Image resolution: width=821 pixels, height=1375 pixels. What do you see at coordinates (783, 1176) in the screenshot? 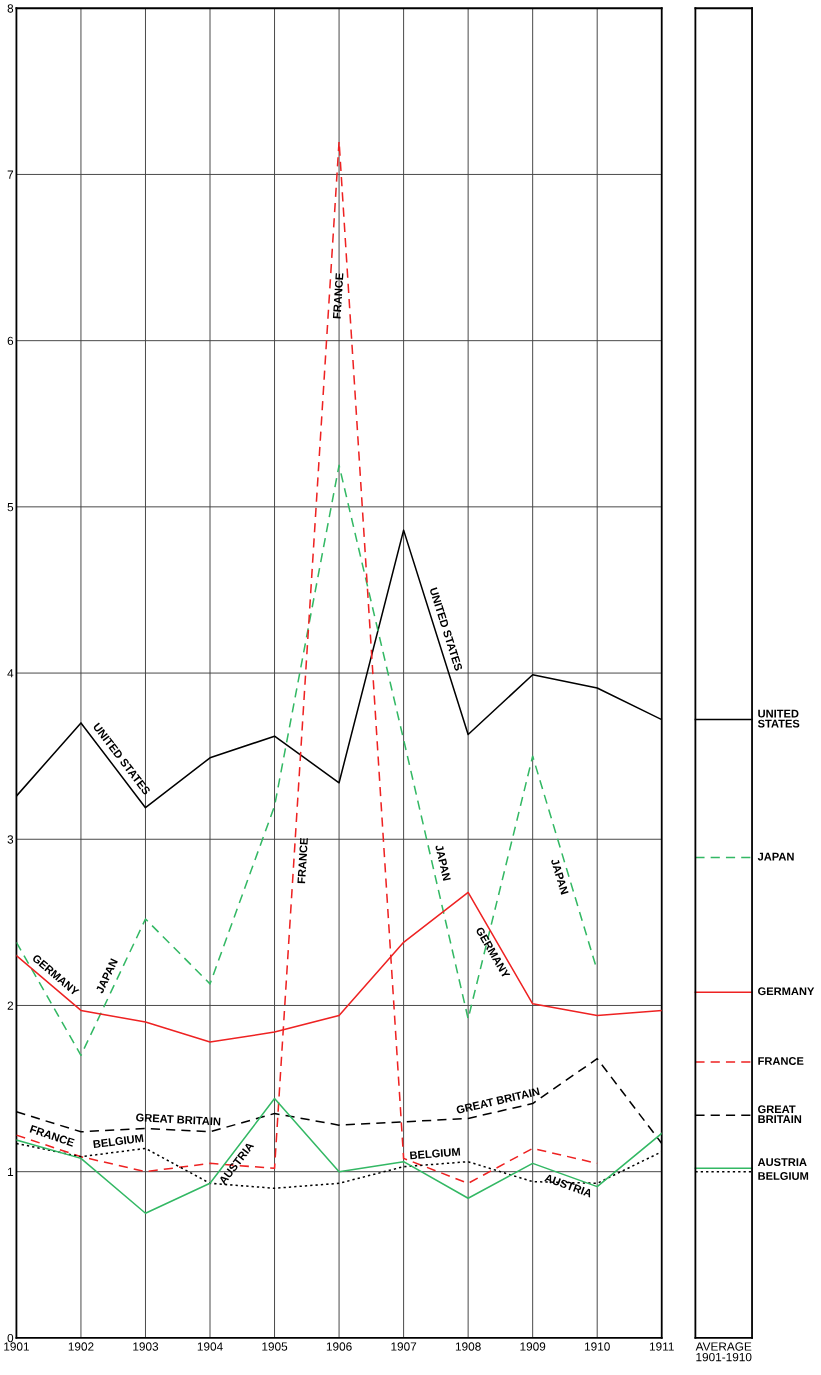
I see `ref-line-label: BELGIUM` at bounding box center [783, 1176].